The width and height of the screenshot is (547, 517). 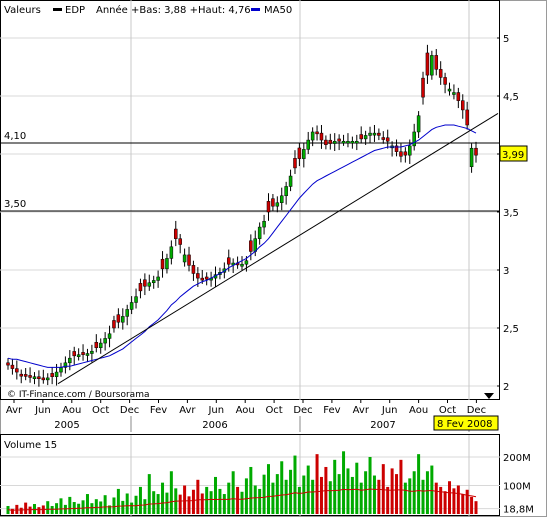 I want to click on x-year-label: 2006, so click(x=214, y=425).